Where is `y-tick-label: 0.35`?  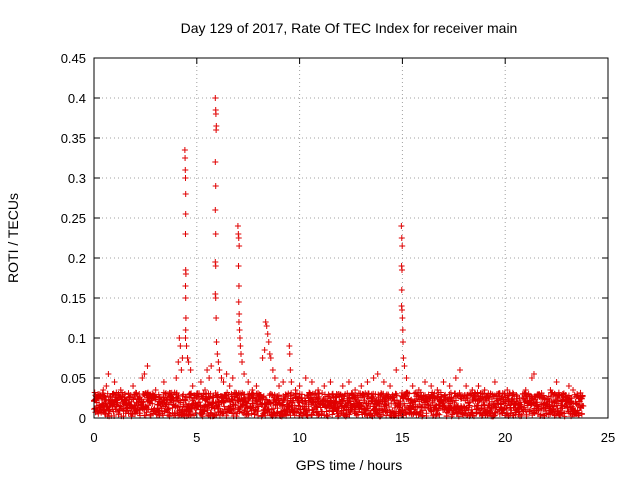
y-tick-label: 0.35 is located at coordinates (73, 138).